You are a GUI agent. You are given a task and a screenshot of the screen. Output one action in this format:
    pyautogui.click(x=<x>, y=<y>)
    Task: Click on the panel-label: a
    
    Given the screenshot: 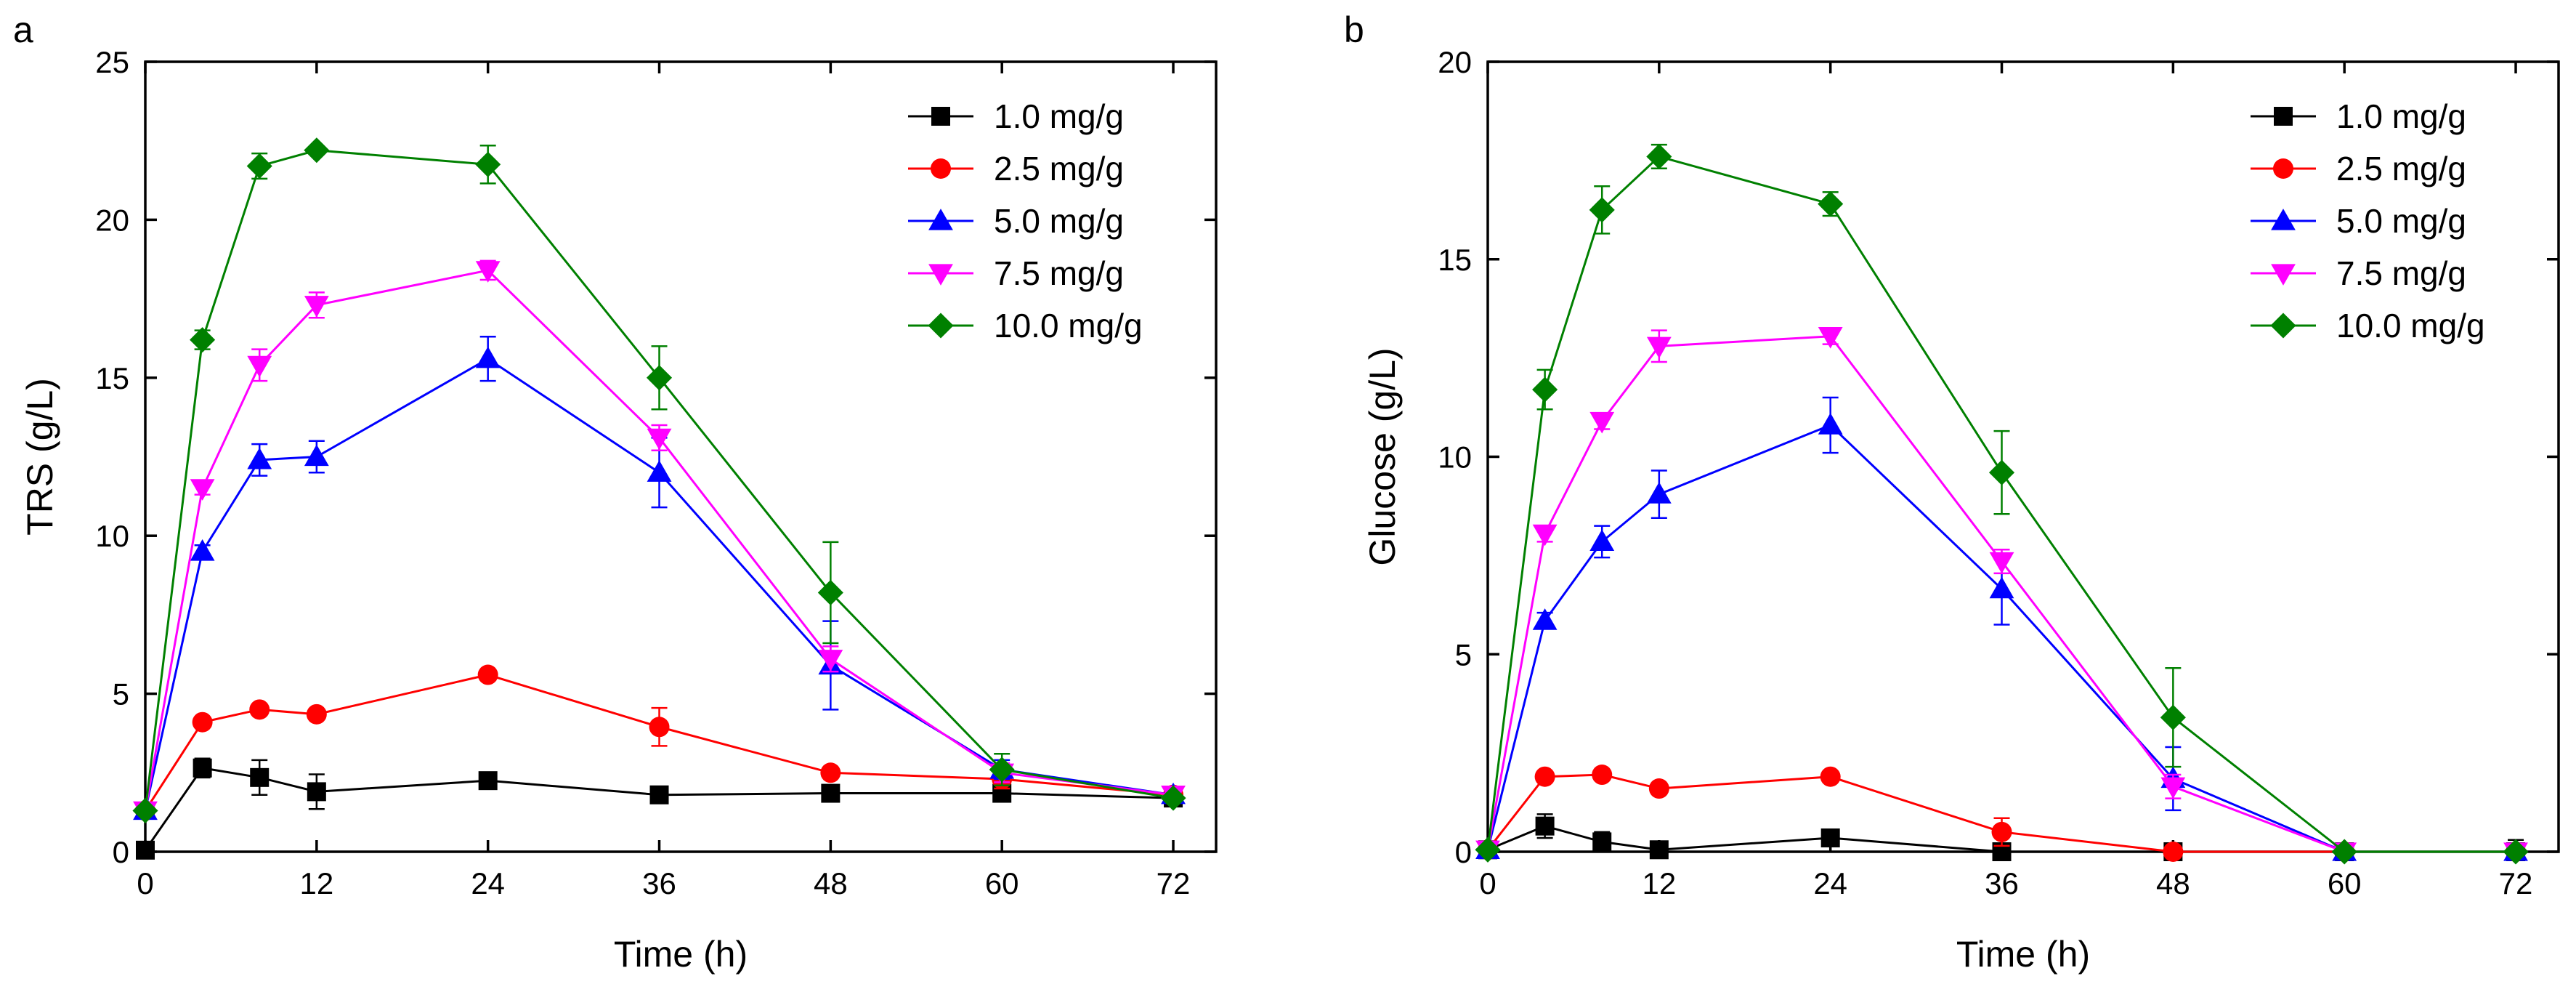 What is the action you would take?
    pyautogui.click(x=23, y=29)
    